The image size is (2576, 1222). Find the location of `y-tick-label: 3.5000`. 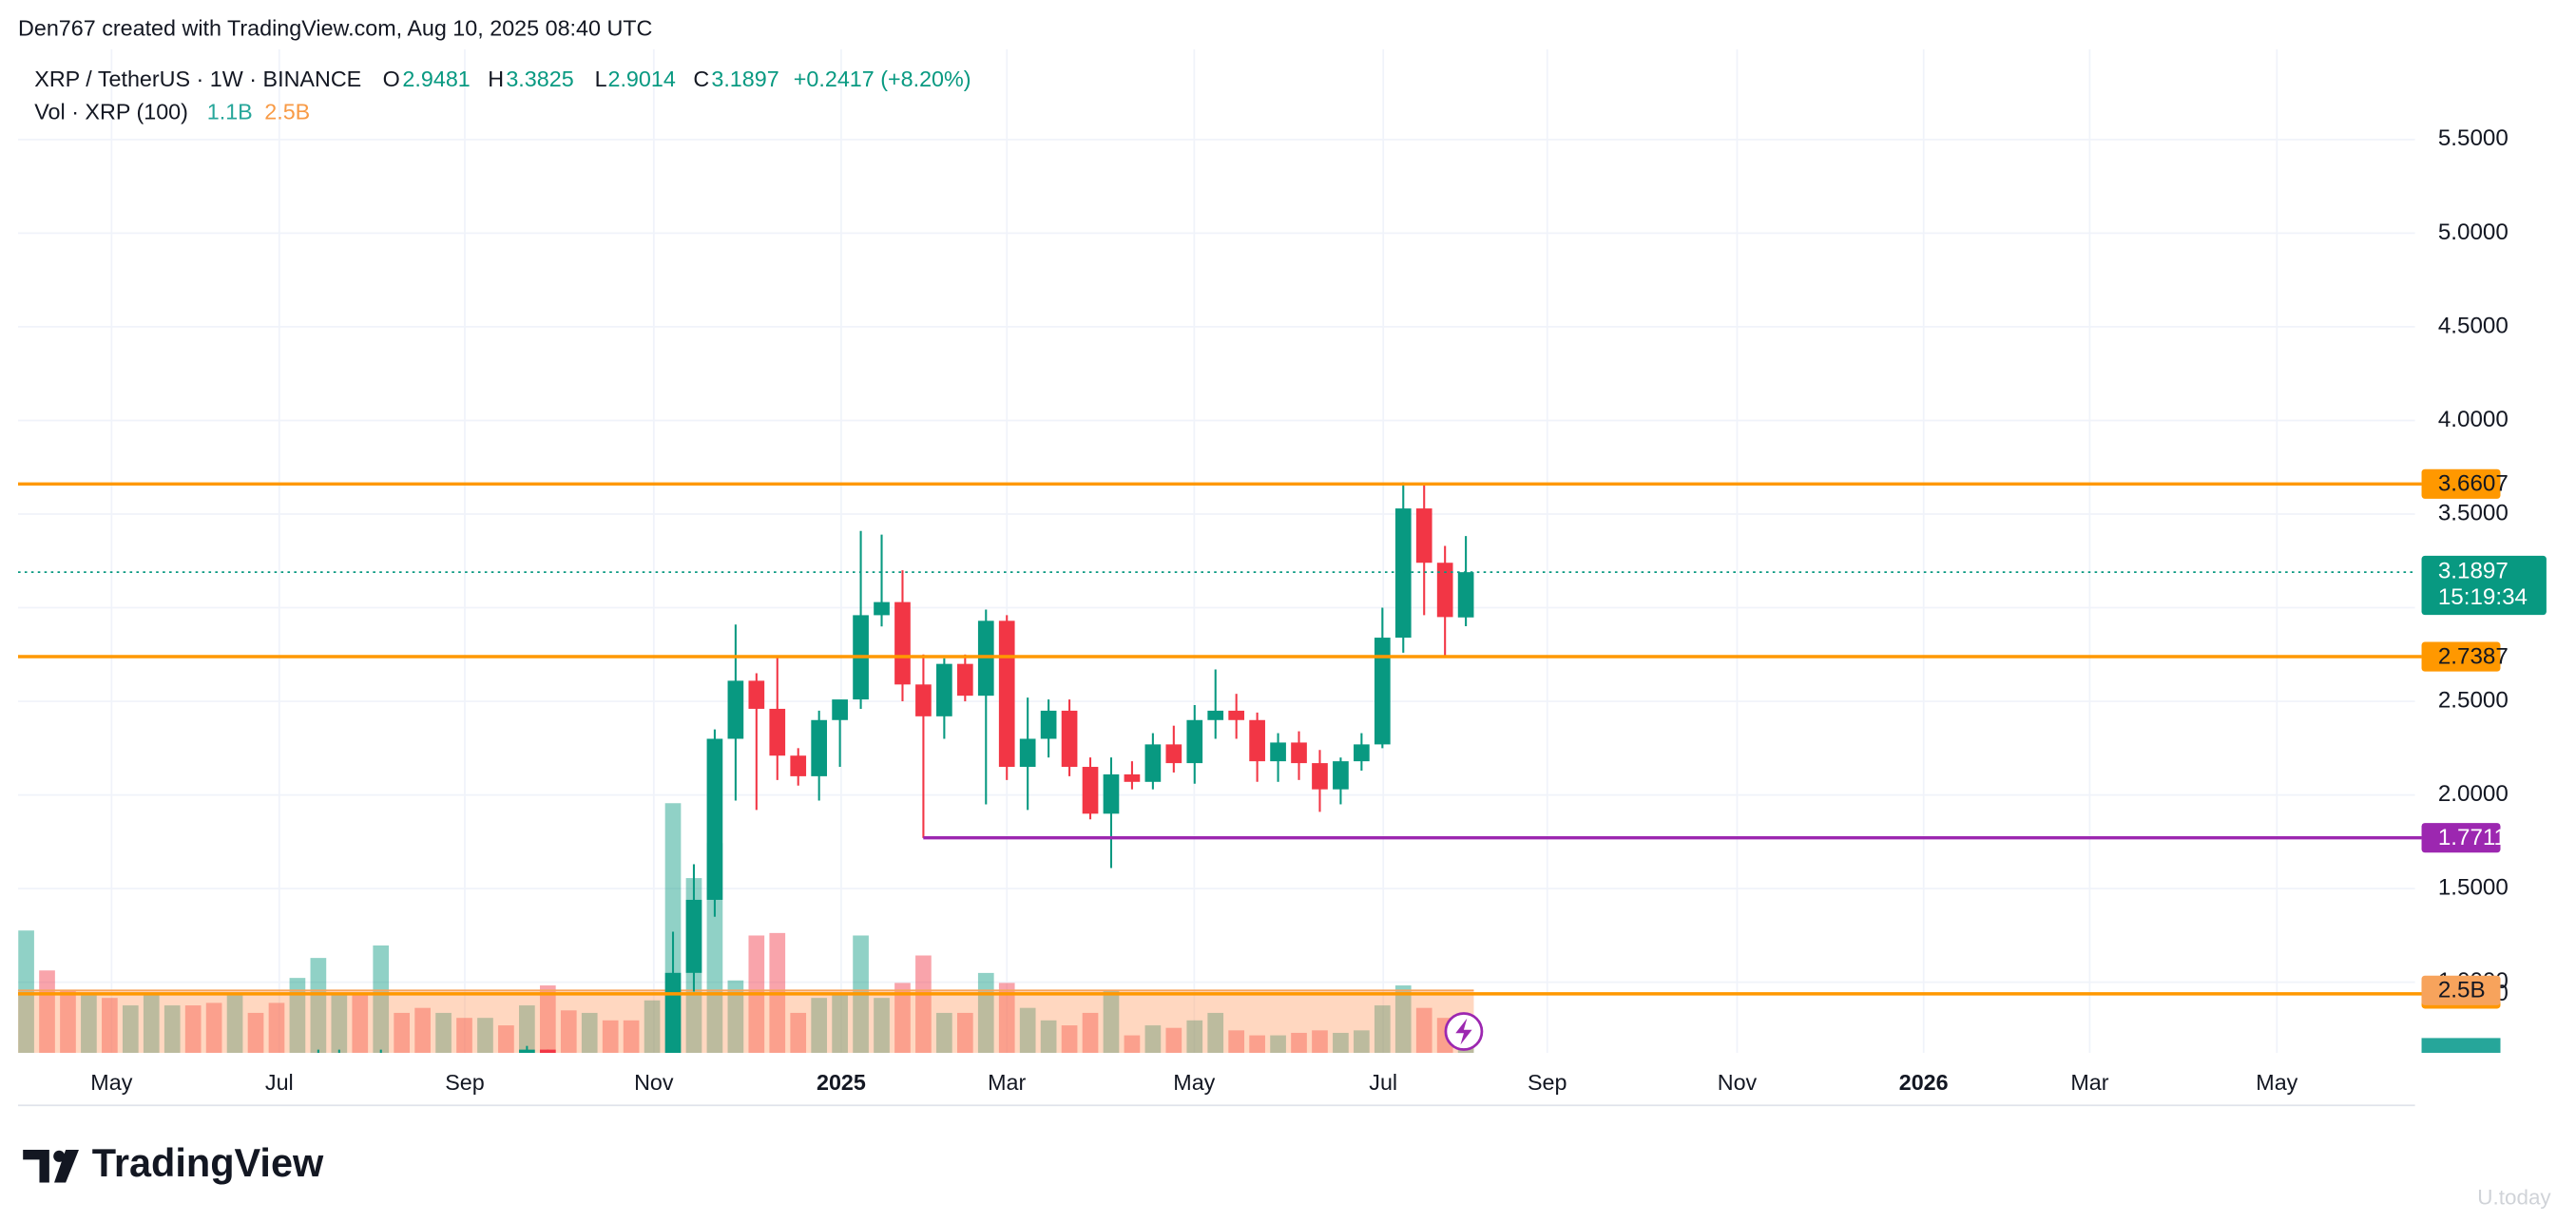

y-tick-label: 3.5000 is located at coordinates (2473, 513).